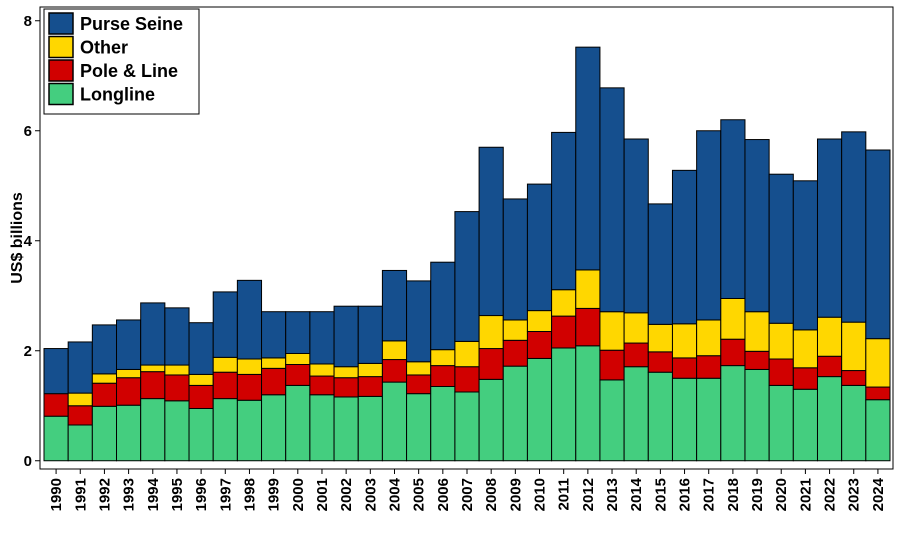 The image size is (900, 547). Describe the element at coordinates (491, 364) in the screenshot. I see `bar-pole-line-2008` at that location.